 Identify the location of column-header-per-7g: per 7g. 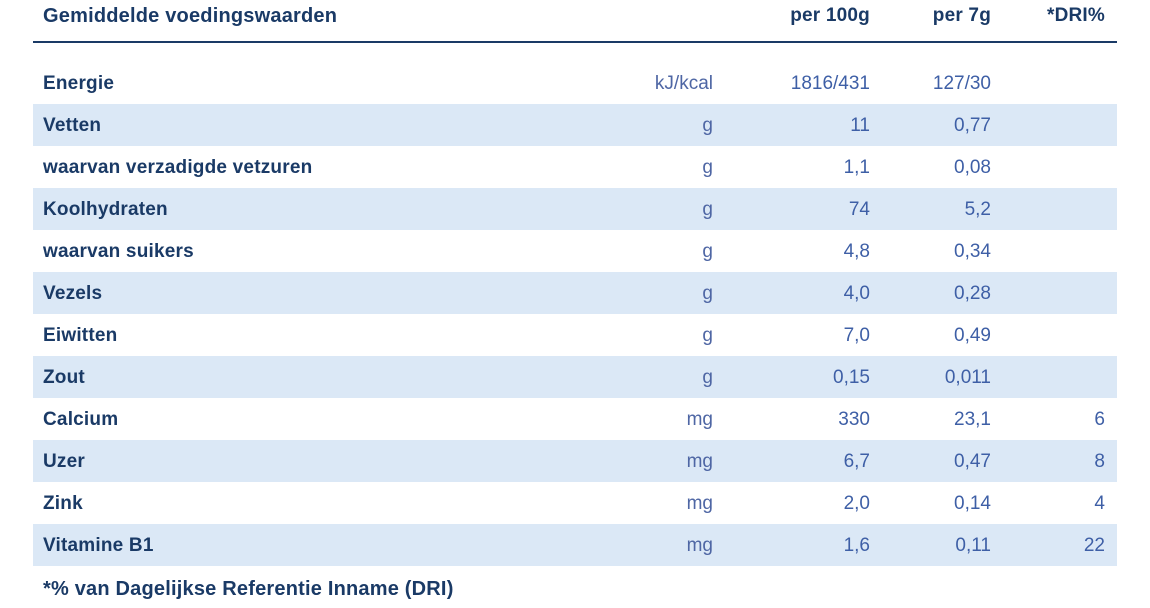
(961, 15).